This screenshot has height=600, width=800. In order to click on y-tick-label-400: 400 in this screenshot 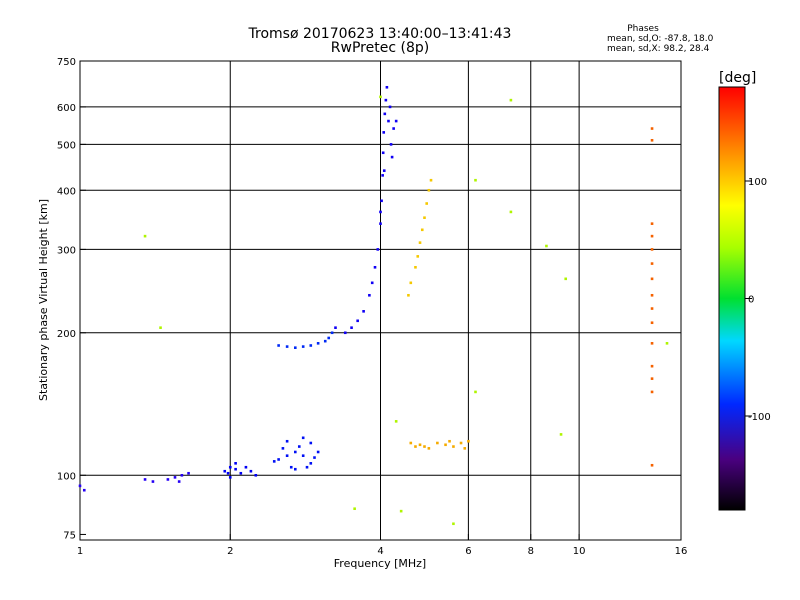, I will do `click(66, 191)`.